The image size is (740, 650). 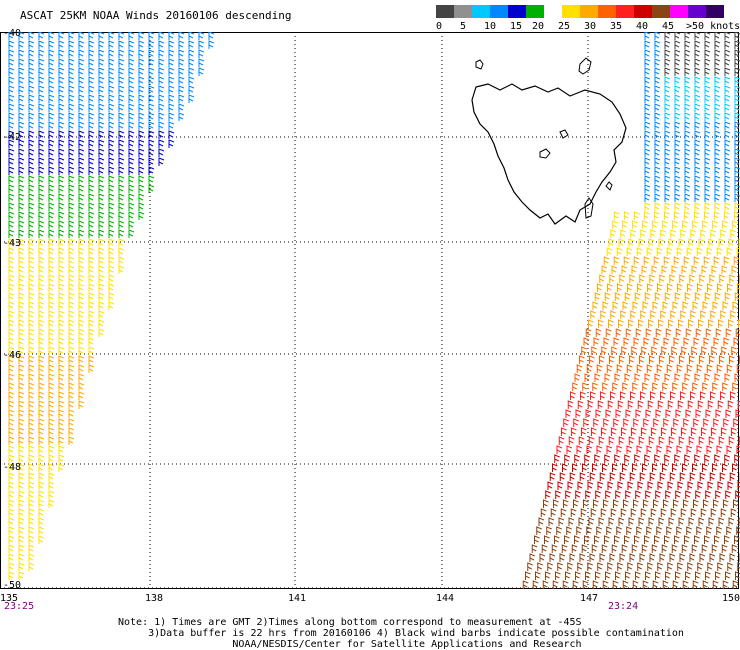 I want to click on maria-island, so click(x=609, y=186).